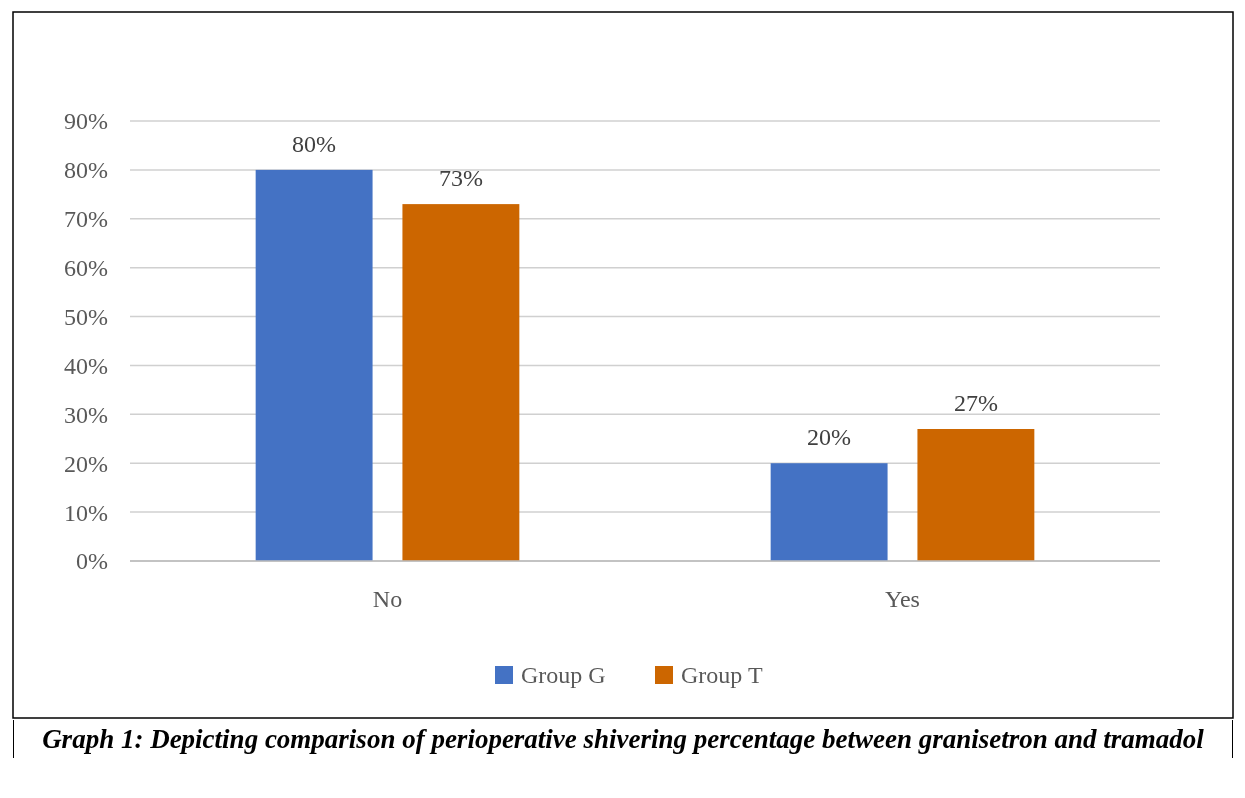 The image size is (1245, 798). I want to click on data-label: 20%, so click(829, 437).